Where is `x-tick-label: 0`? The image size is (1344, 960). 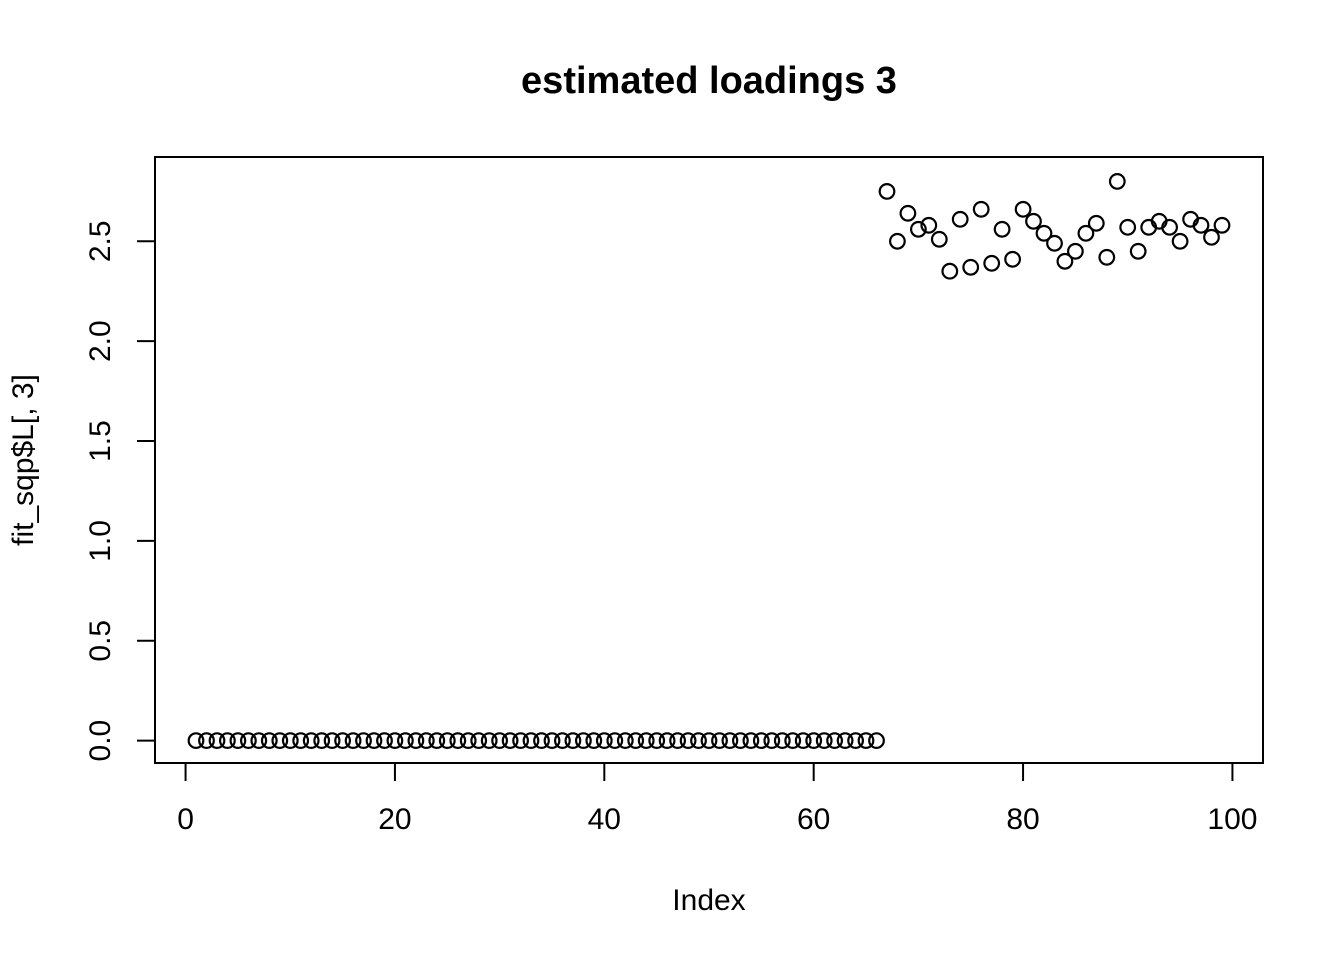 x-tick-label: 0 is located at coordinates (185, 819).